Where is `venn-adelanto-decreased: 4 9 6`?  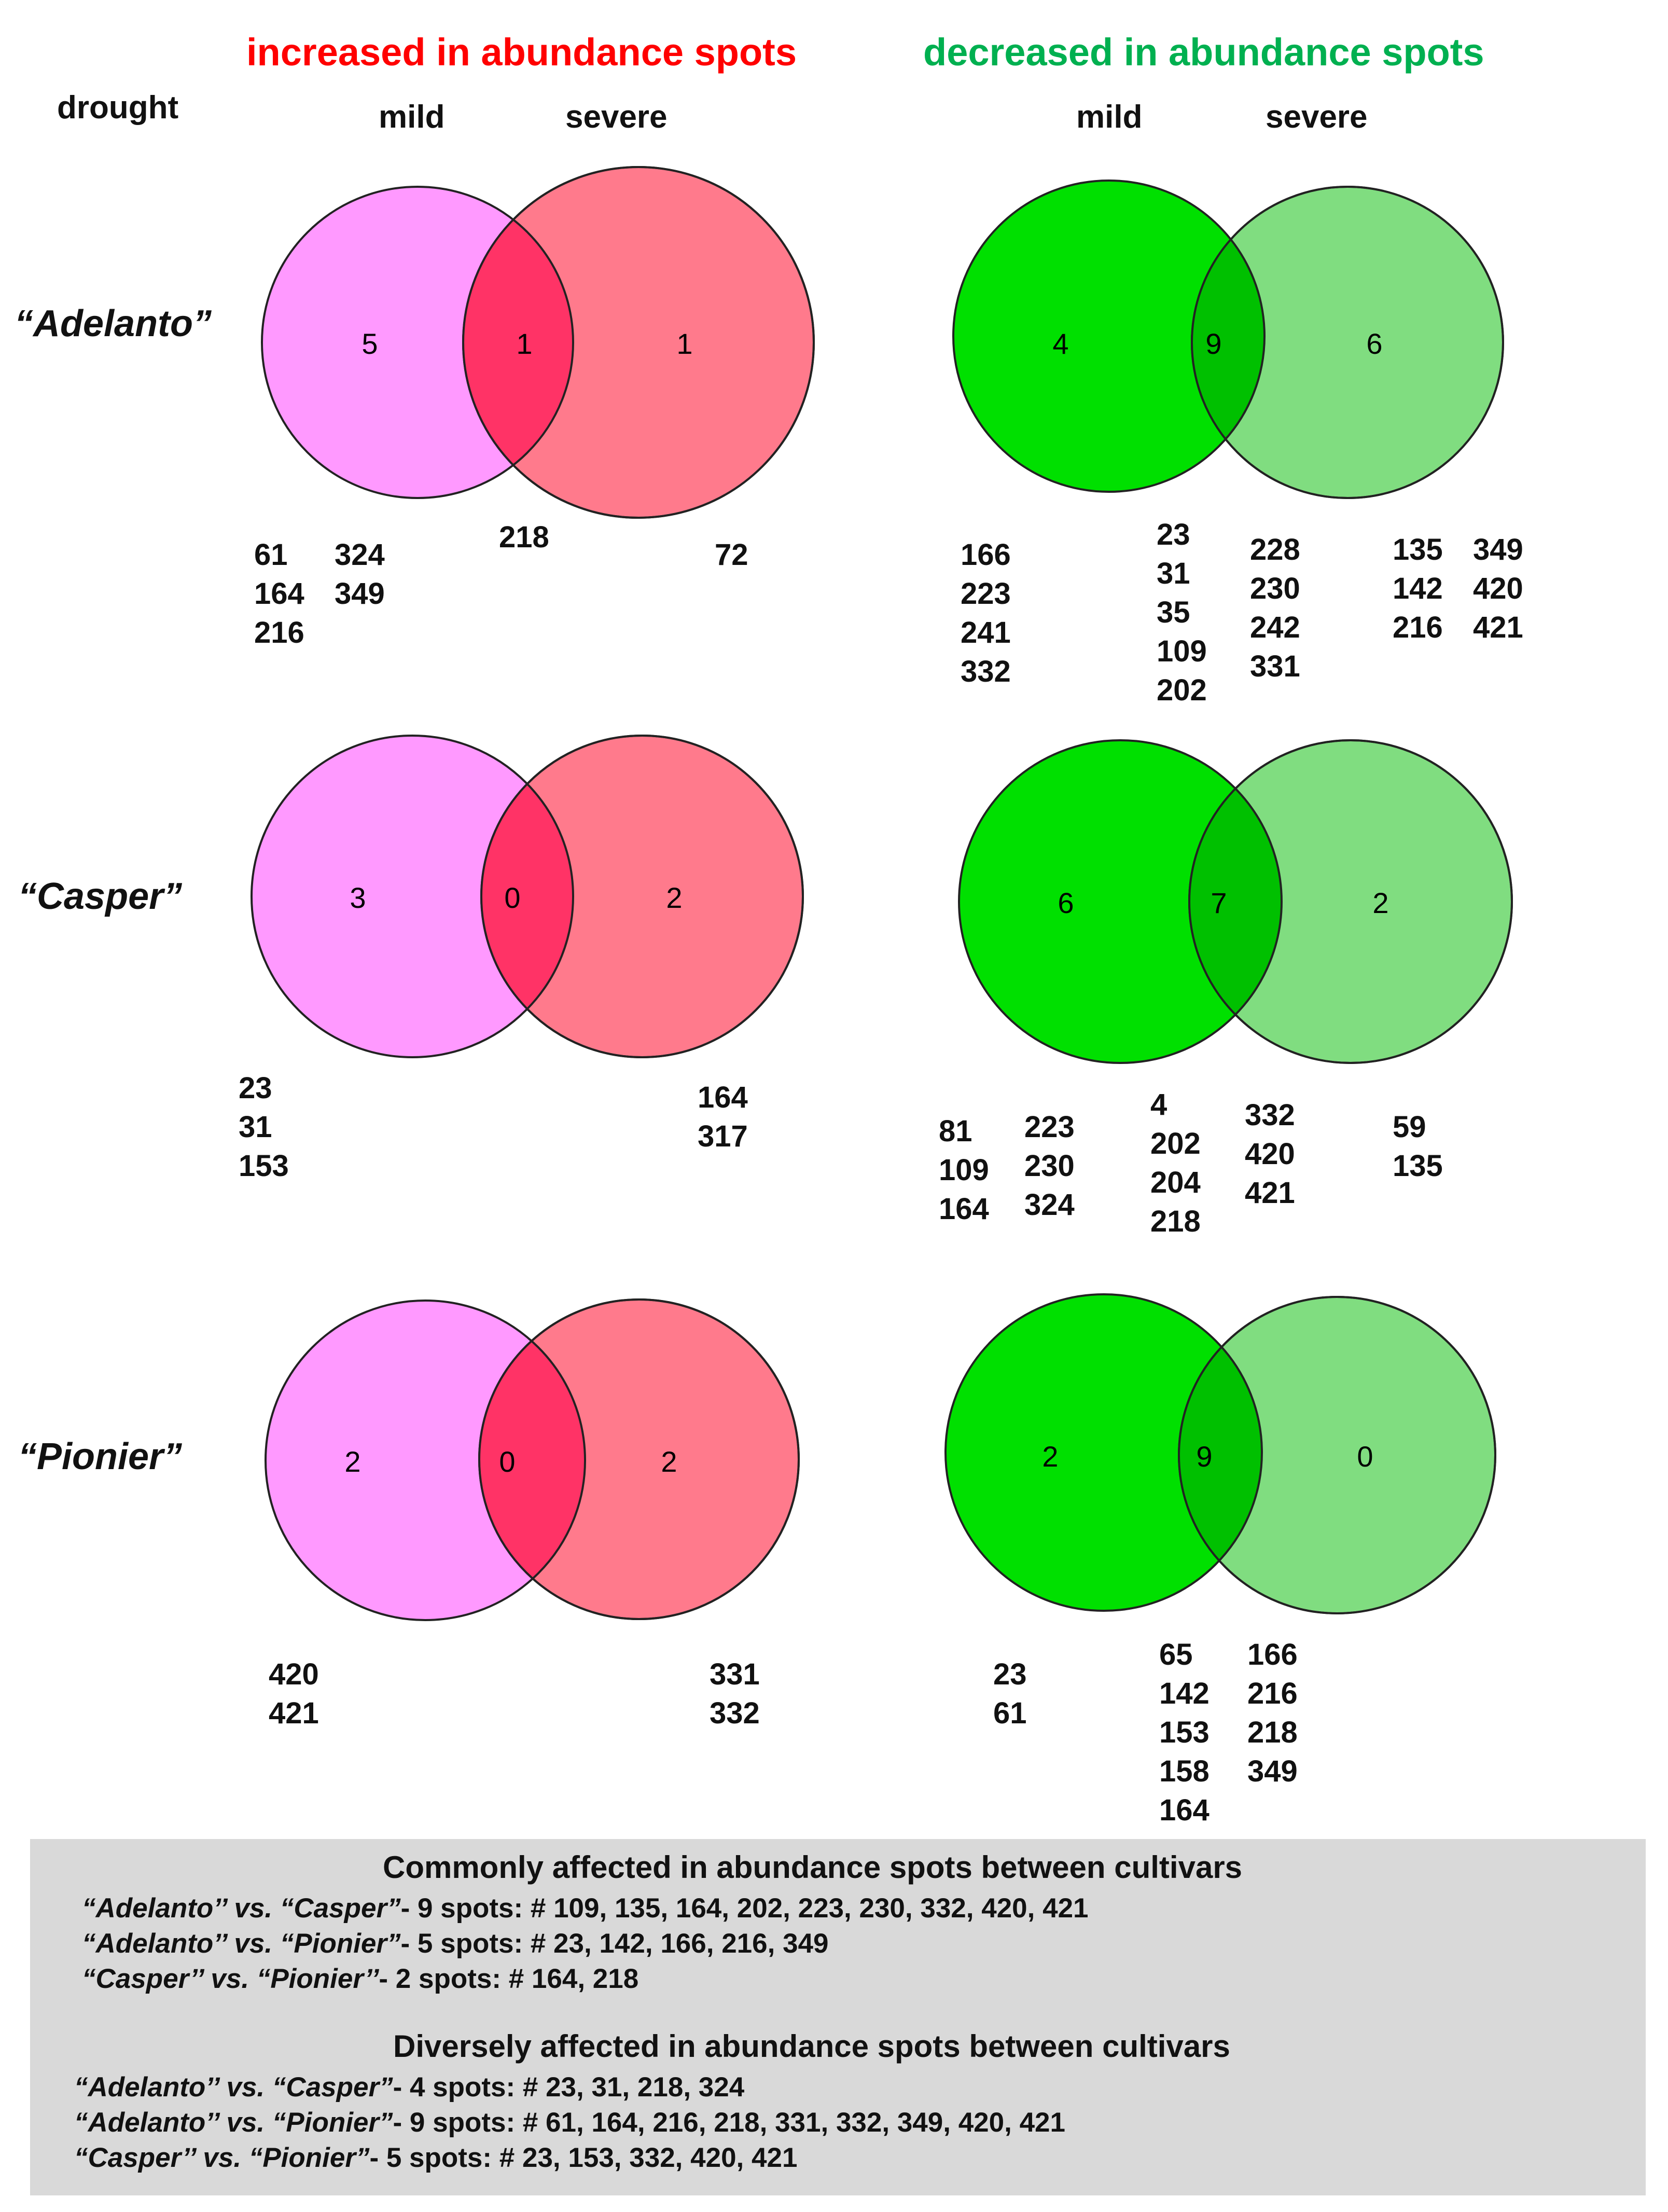 venn-adelanto-decreased: 4 9 6 is located at coordinates (1228, 339).